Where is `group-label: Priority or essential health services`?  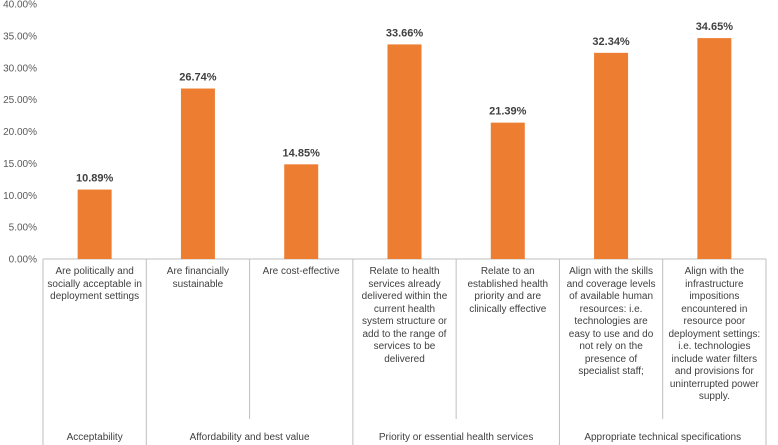 group-label: Priority or essential health services is located at coordinates (456, 437).